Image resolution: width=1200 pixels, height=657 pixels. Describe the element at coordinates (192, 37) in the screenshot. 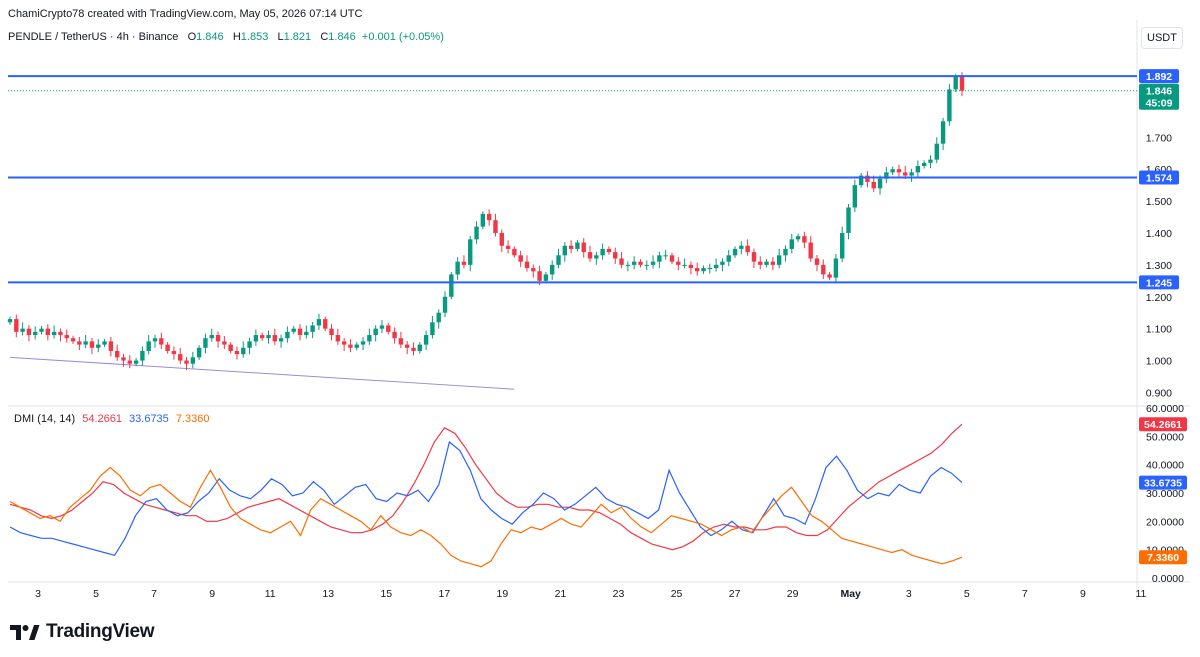

I see `open-label: O` at that location.